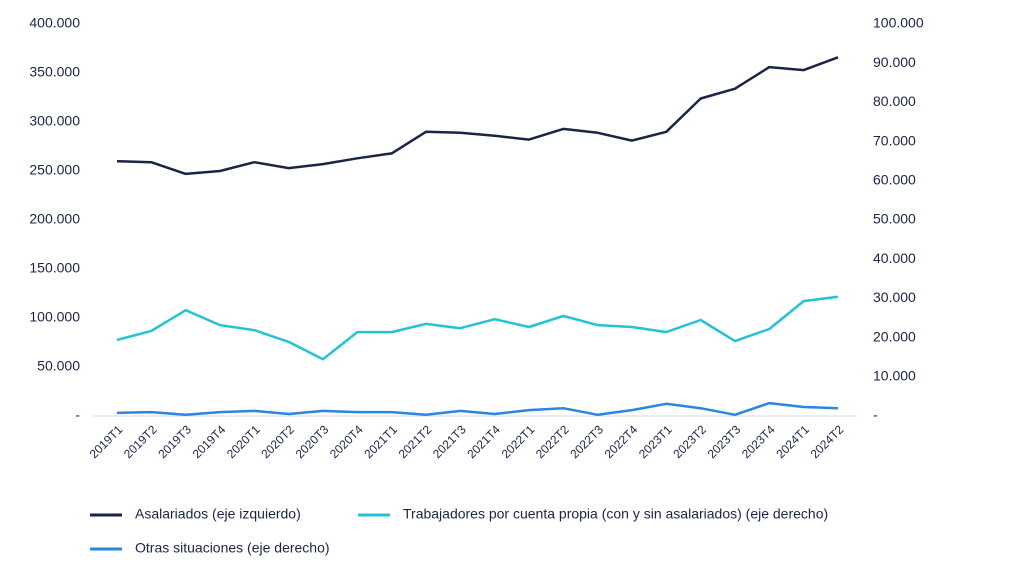 The height and width of the screenshot is (579, 1024). I want to click on x-tick-label: 2022T4, so click(621, 441).